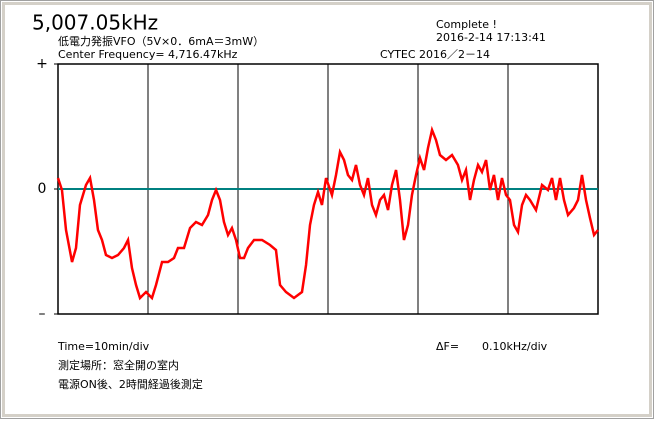 This screenshot has width=654, height=423. What do you see at coordinates (42, 64) in the screenshot?
I see `y-tick-label: +` at bounding box center [42, 64].